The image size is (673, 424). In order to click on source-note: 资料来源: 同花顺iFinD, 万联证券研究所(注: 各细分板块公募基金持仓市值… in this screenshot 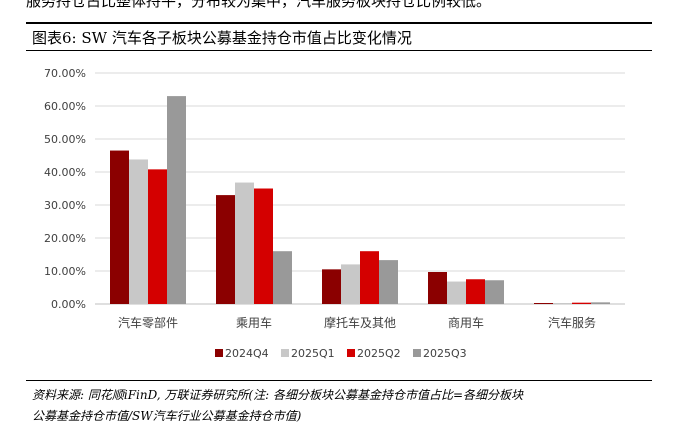, I will do `click(278, 395)`.